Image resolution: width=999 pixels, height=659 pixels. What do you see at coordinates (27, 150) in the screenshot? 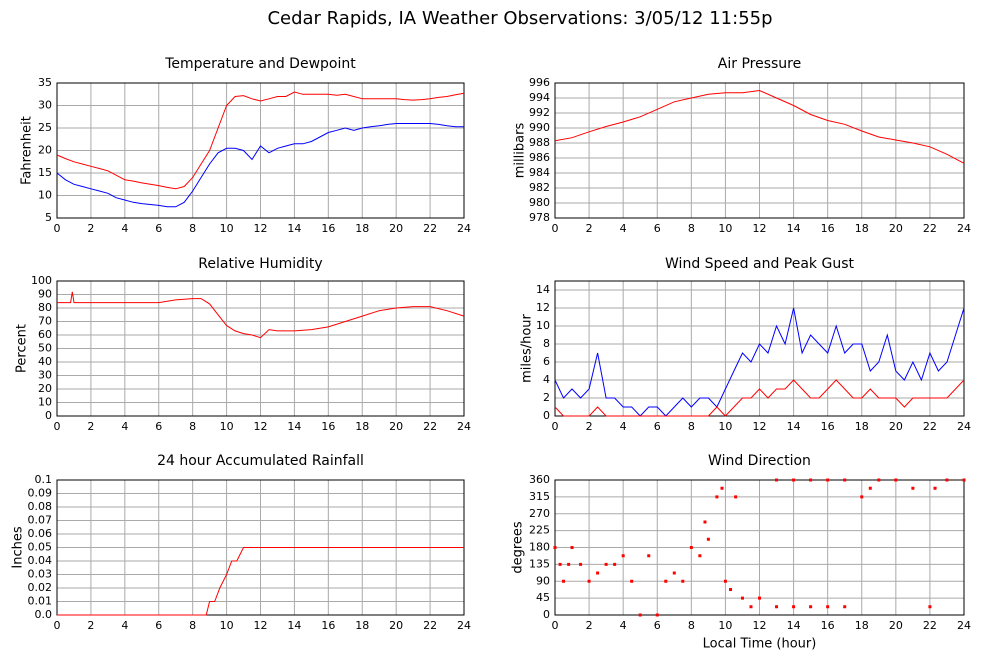
I see `y-axis-label: Fahrenheit` at bounding box center [27, 150].